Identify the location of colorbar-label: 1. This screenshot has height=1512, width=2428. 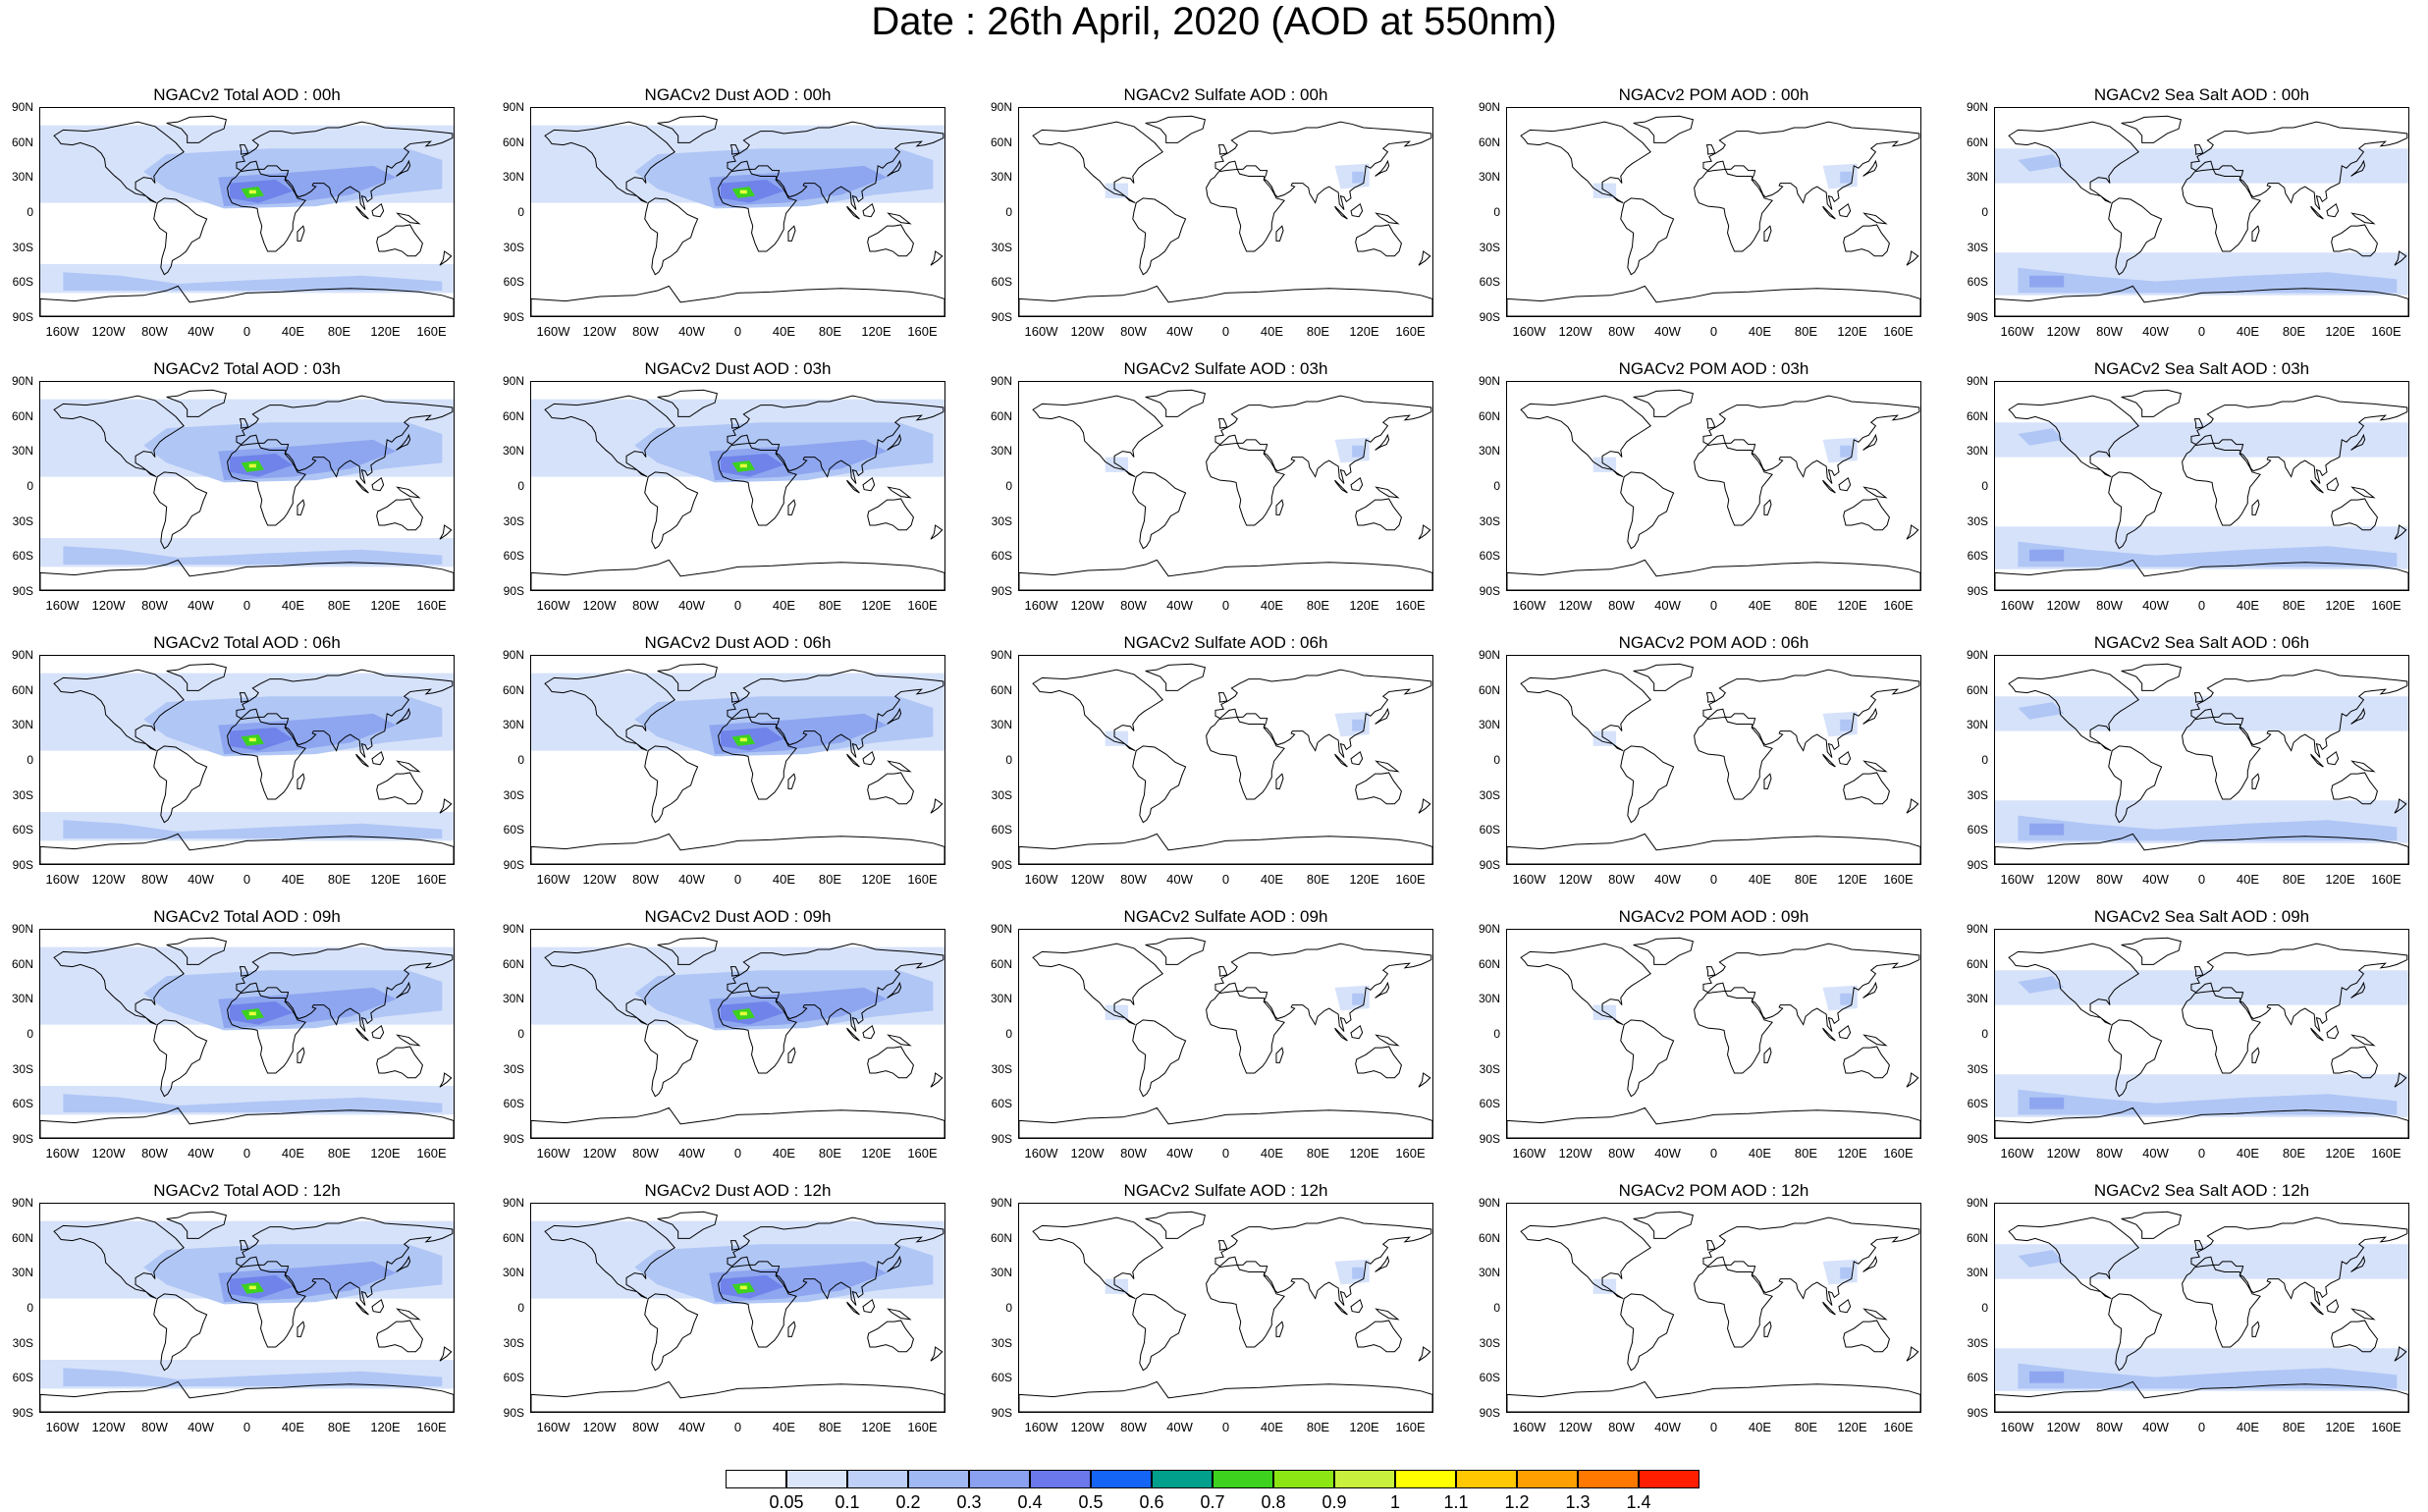
(1394, 1502).